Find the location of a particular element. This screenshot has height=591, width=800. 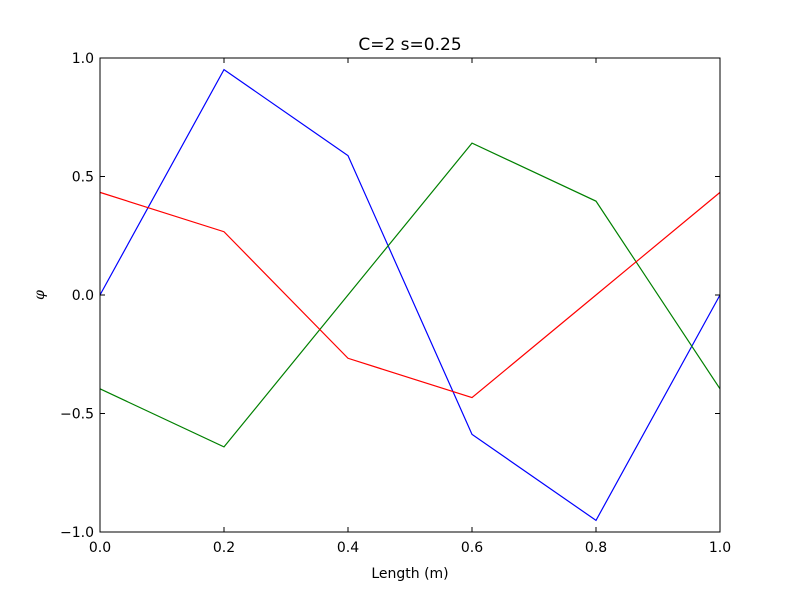

y-tick-label: −1.0 is located at coordinates (77, 533).